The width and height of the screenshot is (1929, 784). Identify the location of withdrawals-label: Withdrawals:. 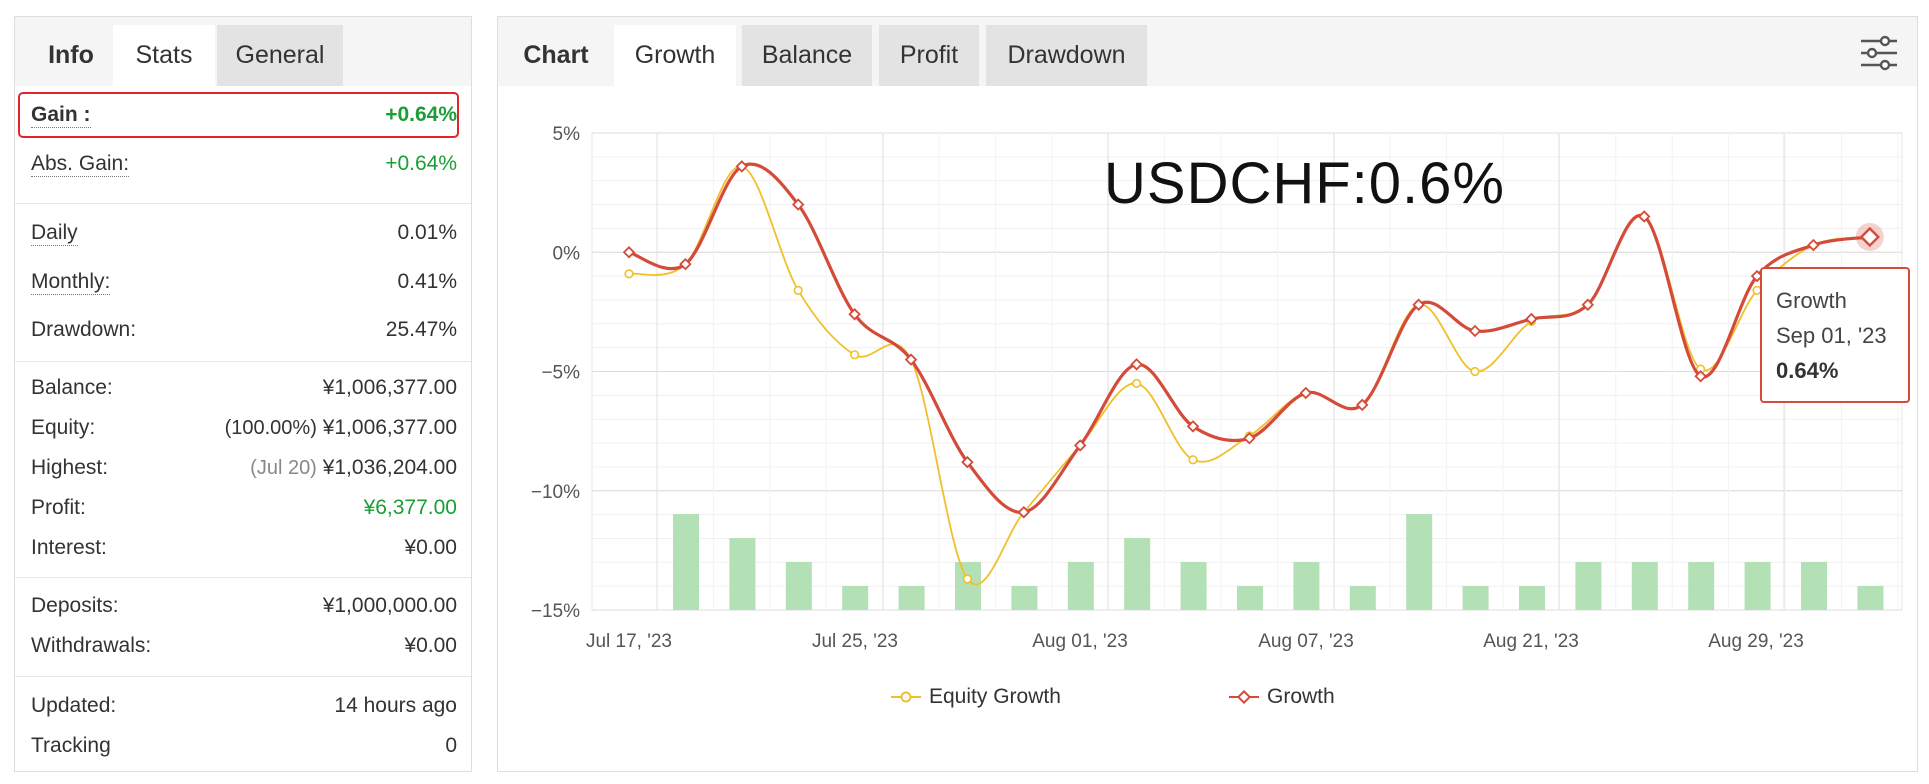
(91, 645).